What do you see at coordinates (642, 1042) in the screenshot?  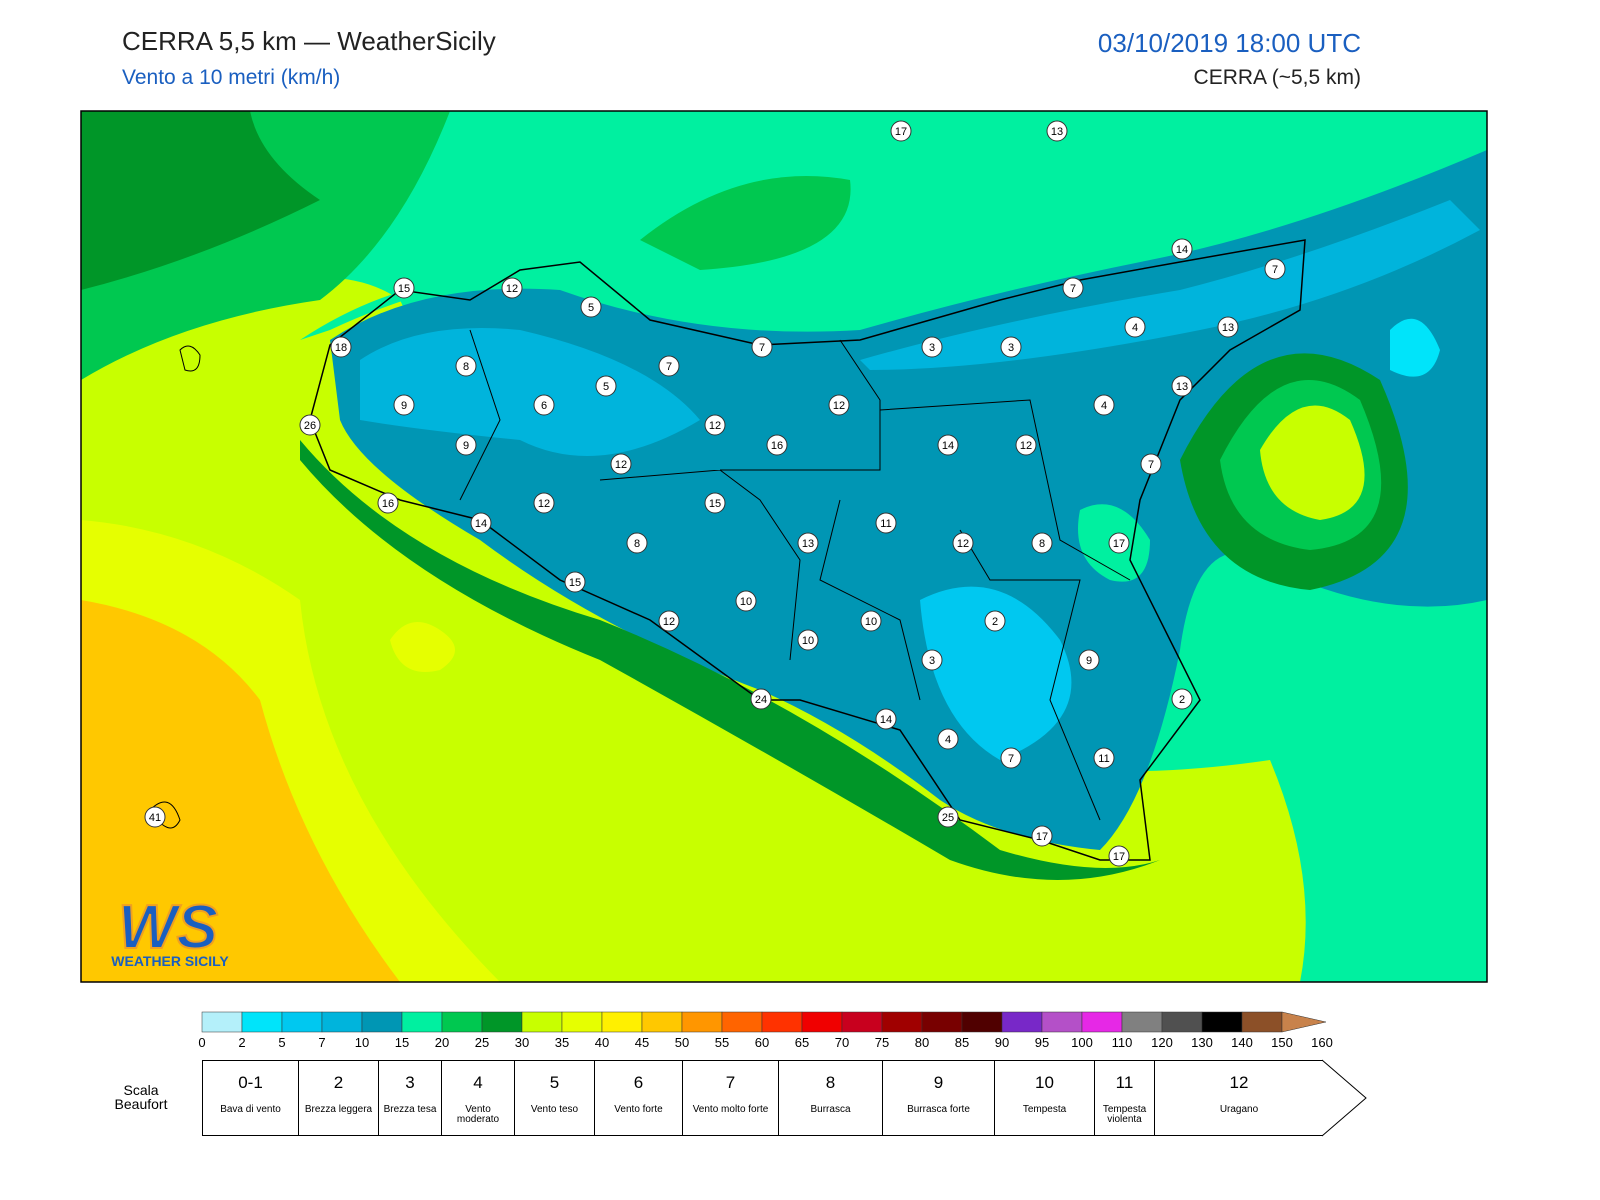 I see `colorbar-tick-label: 45` at bounding box center [642, 1042].